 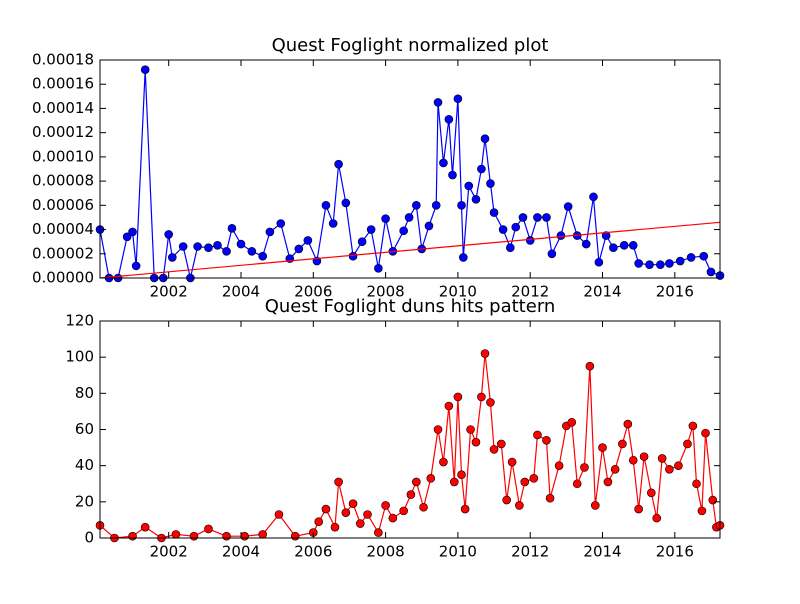 I want to click on y-tick-label: 100, so click(x=79, y=357).